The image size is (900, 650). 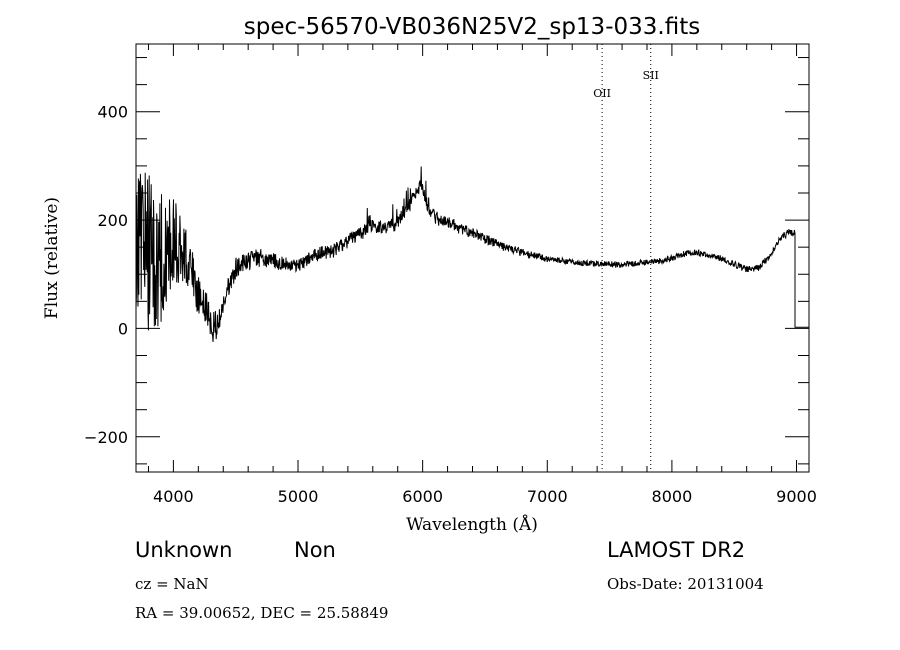 What do you see at coordinates (112, 112) in the screenshot?
I see `y-tick-label: 400` at bounding box center [112, 112].